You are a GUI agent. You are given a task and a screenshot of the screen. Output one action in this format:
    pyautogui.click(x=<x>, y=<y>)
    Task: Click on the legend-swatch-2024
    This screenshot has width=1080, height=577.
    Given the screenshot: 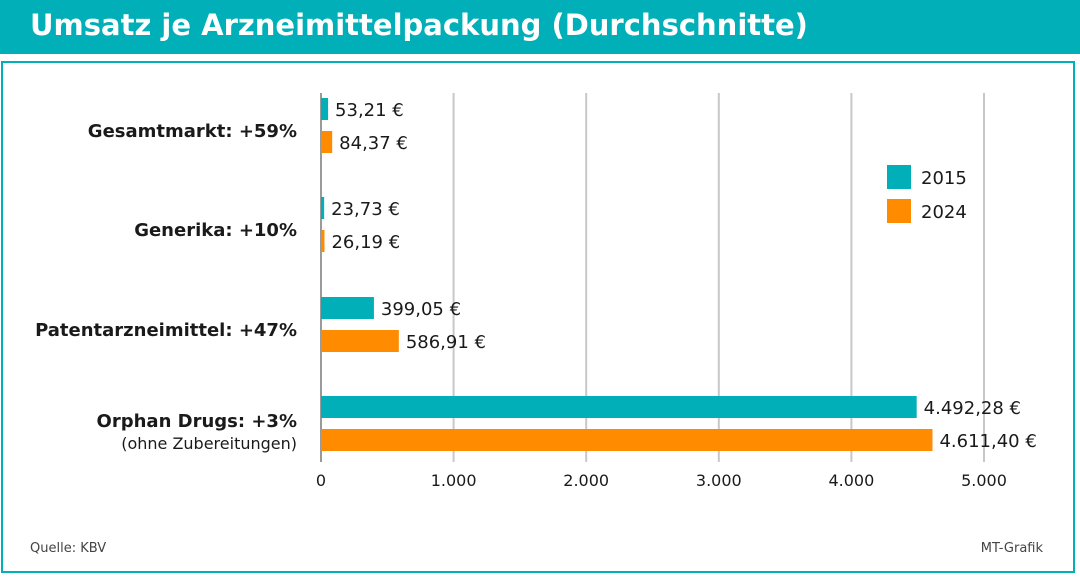 What is the action you would take?
    pyautogui.click(x=899, y=211)
    